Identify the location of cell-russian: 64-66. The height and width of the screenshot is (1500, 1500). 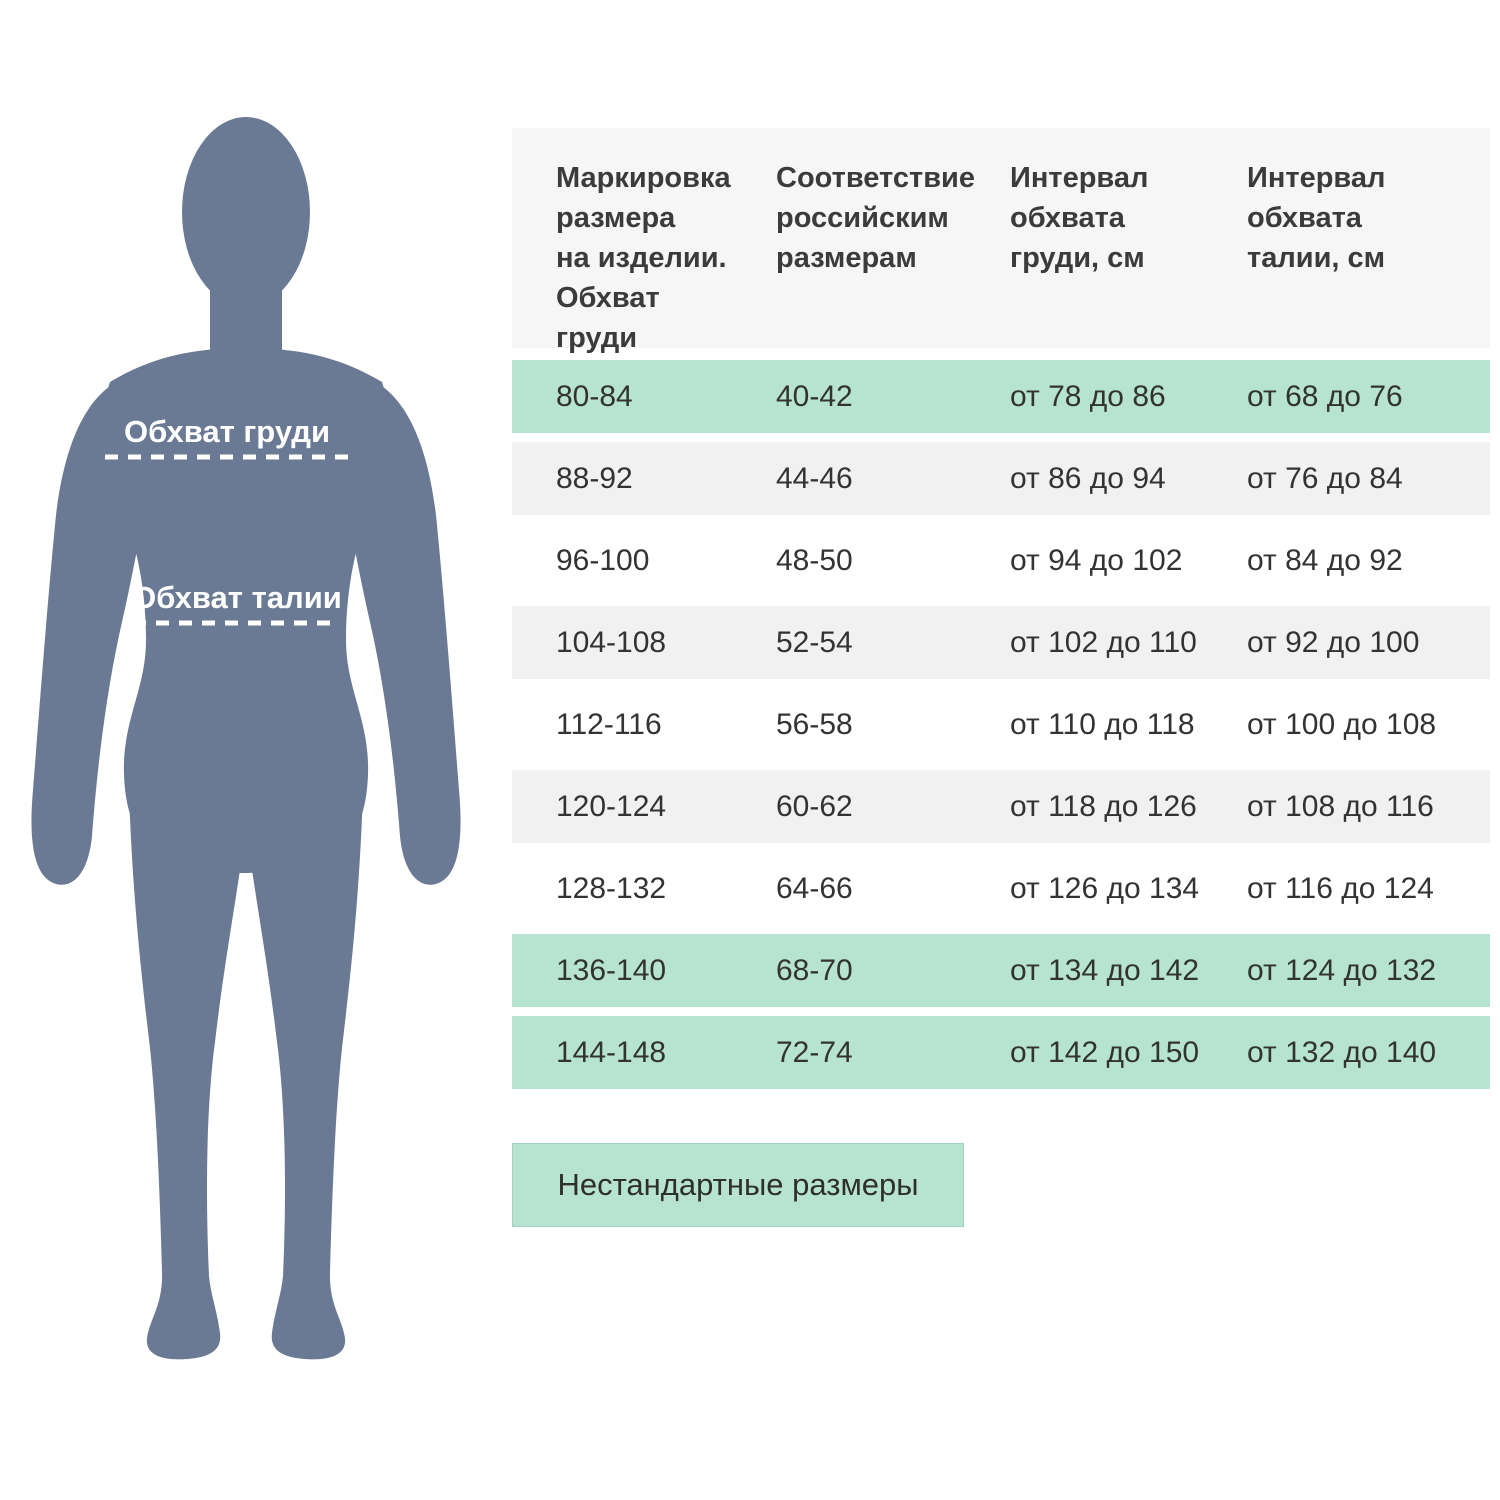
(814, 888).